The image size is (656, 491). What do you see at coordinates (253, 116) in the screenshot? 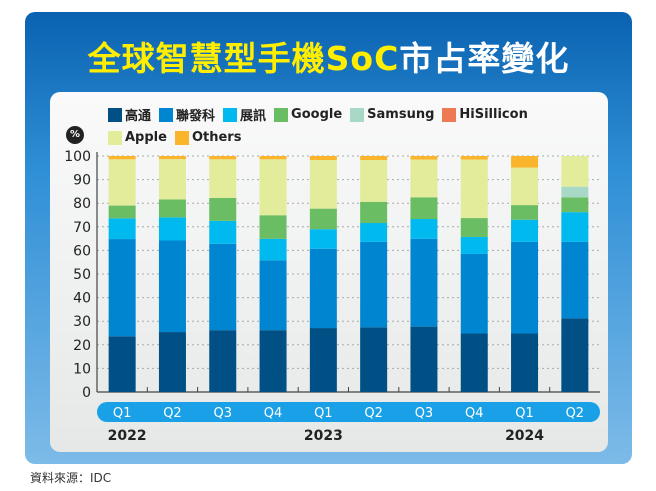
I see `legend-label: 展訊` at bounding box center [253, 116].